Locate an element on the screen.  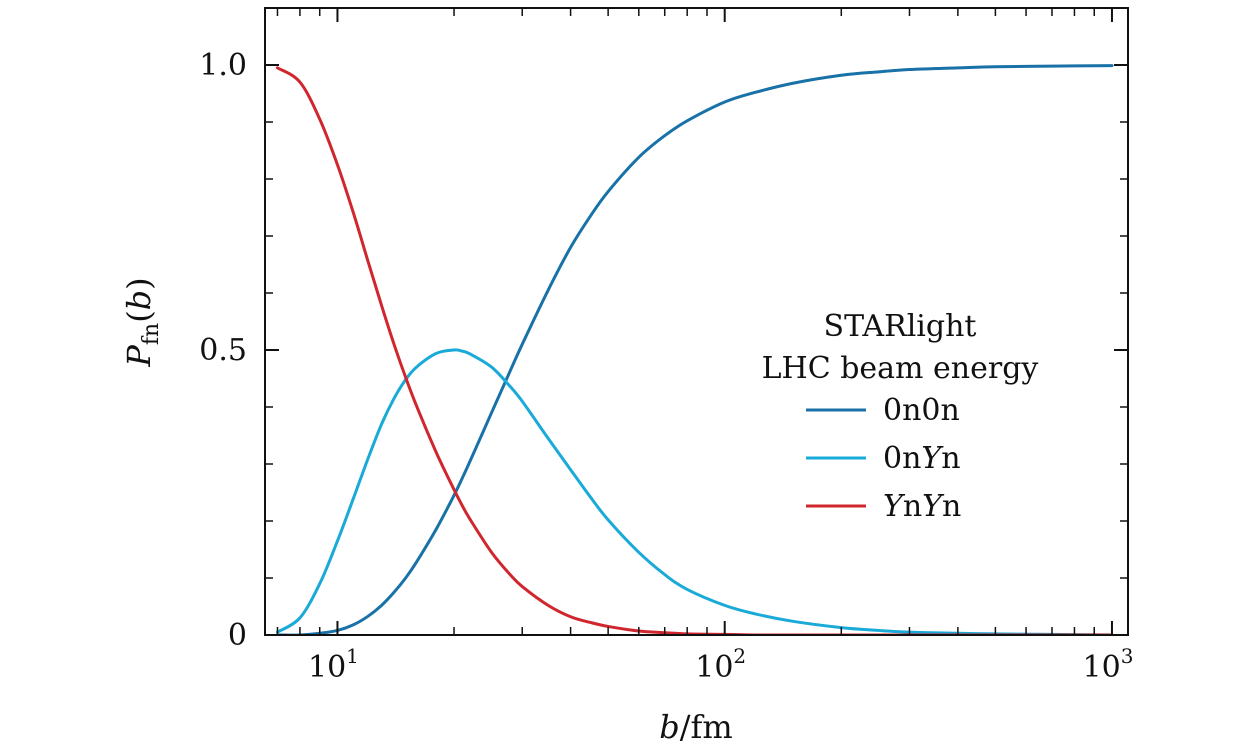
y-tick-label: 0.5 is located at coordinates (223, 350).